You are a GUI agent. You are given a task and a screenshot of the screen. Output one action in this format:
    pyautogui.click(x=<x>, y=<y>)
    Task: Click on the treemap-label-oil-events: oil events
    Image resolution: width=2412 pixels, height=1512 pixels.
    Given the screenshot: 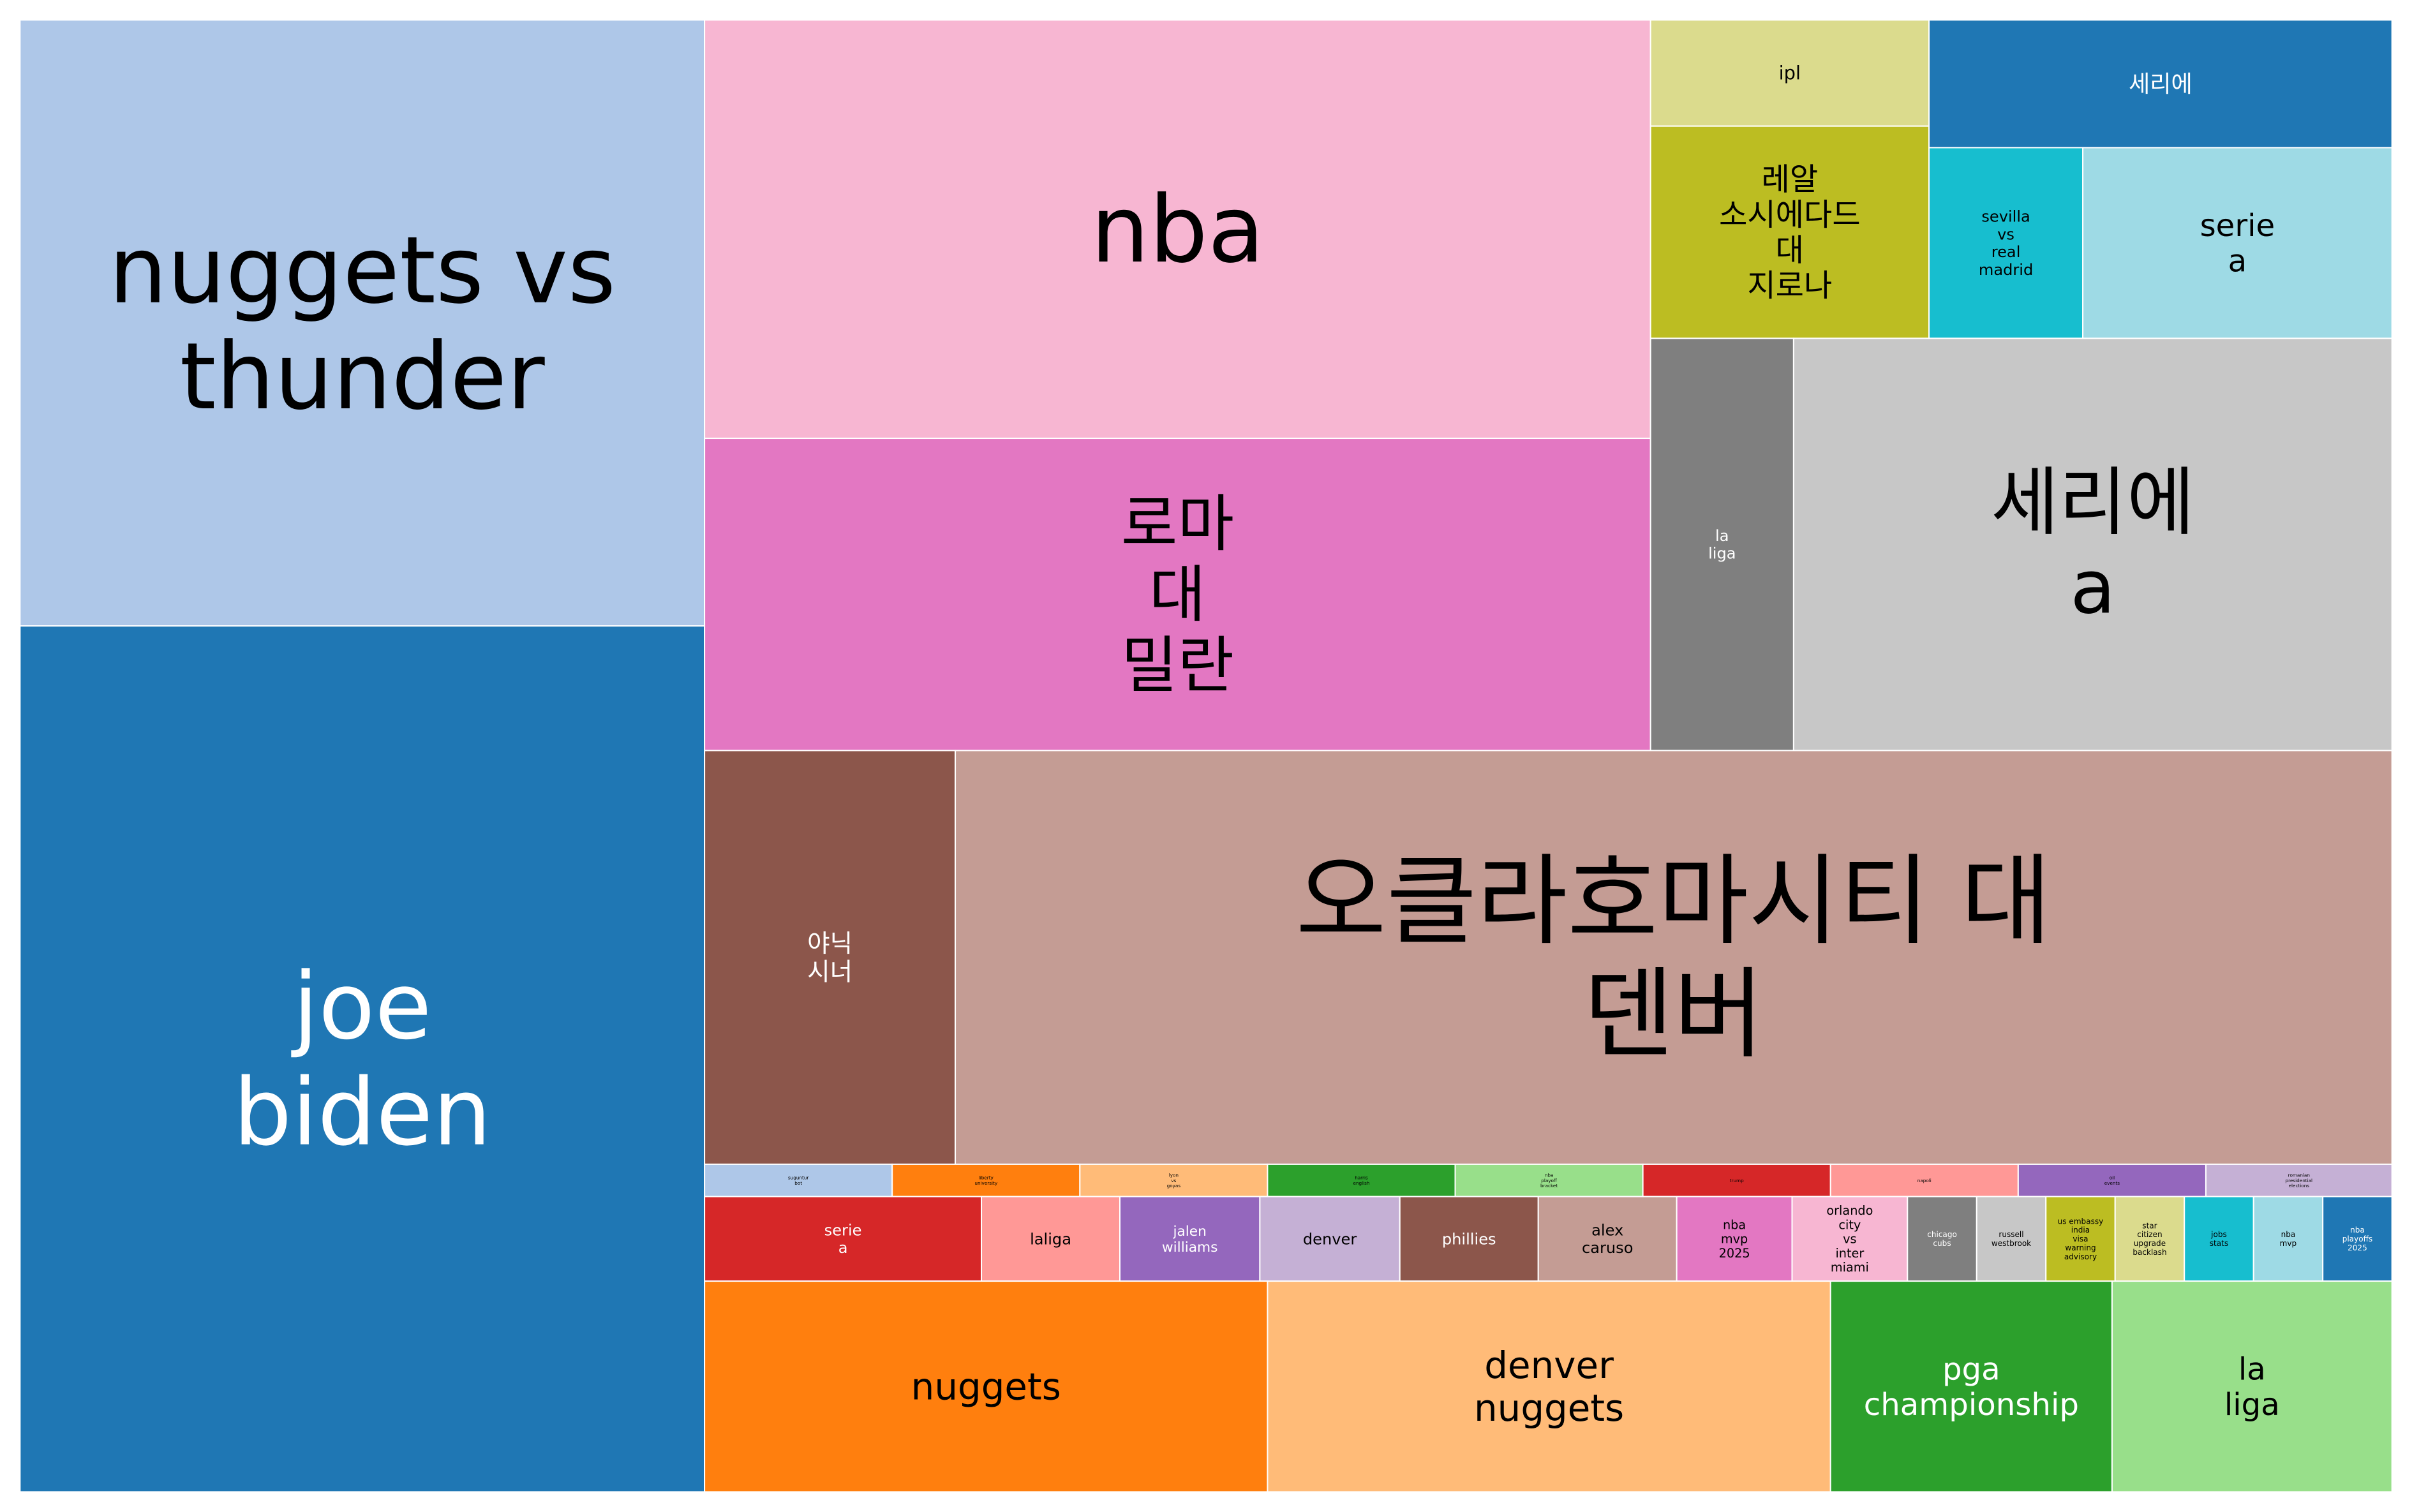 What is the action you would take?
    pyautogui.click(x=2112, y=1180)
    